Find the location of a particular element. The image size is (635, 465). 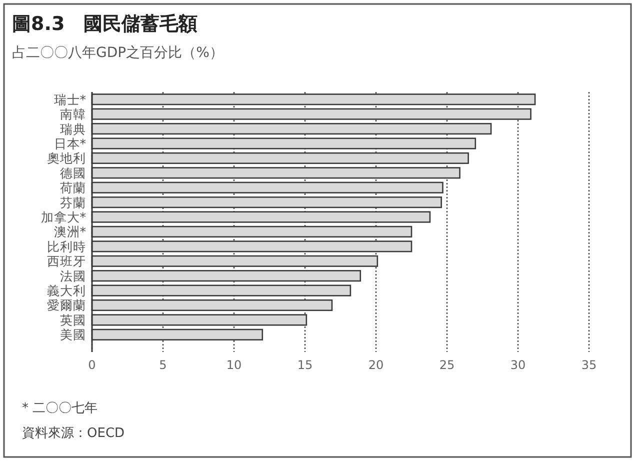

x-tick-label: 5 is located at coordinates (163, 365).